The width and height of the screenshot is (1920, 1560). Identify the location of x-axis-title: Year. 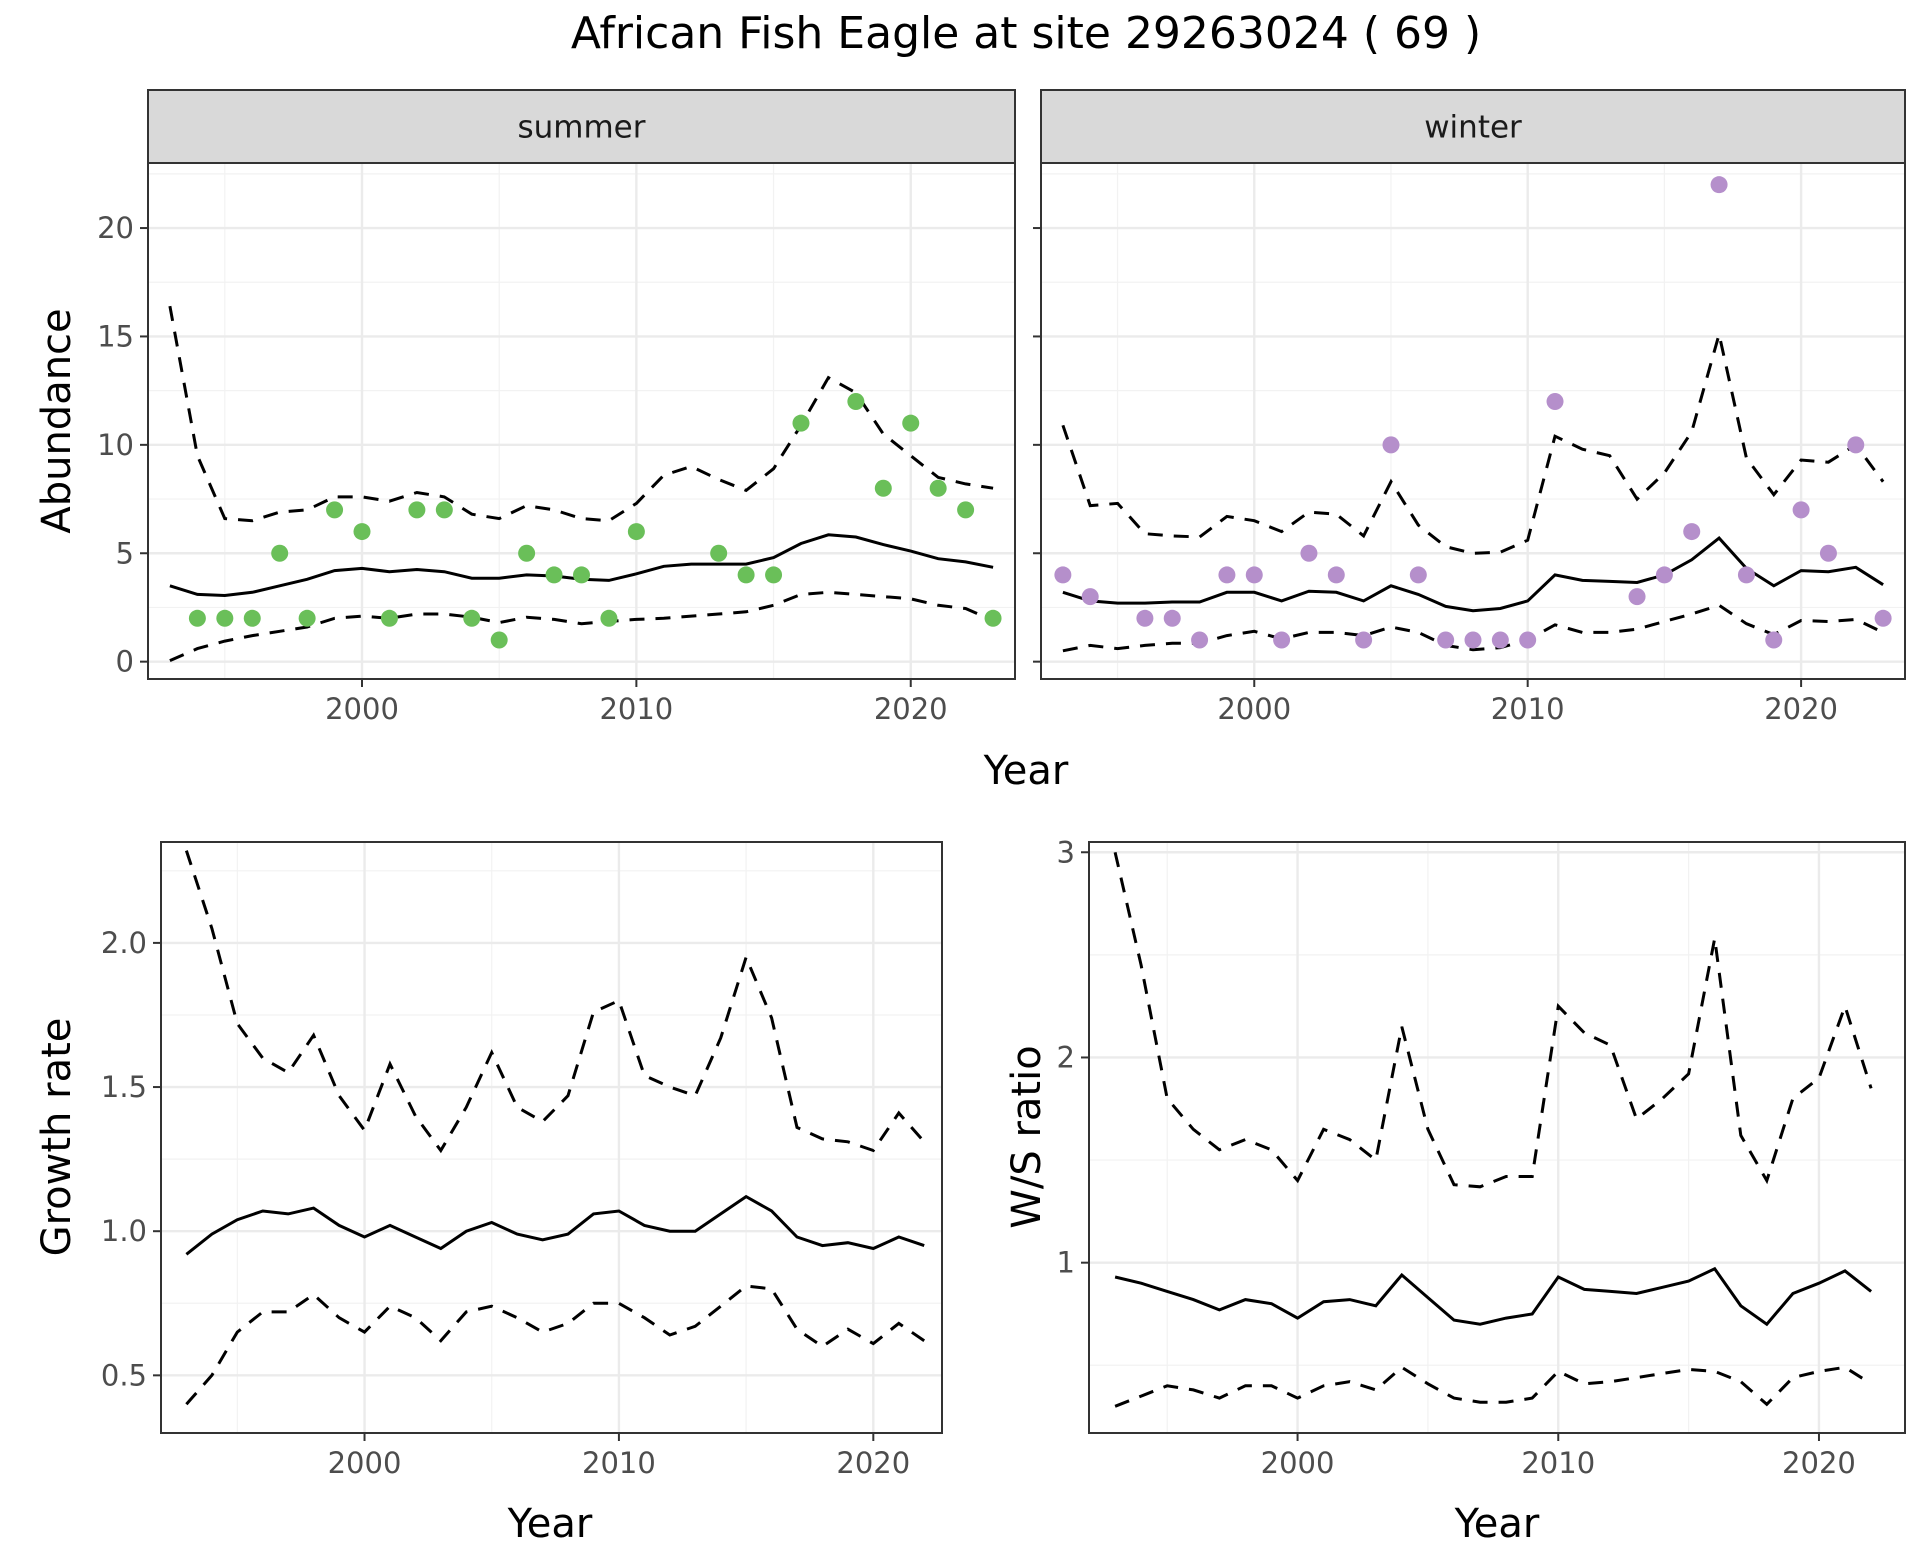
(1497, 1524).